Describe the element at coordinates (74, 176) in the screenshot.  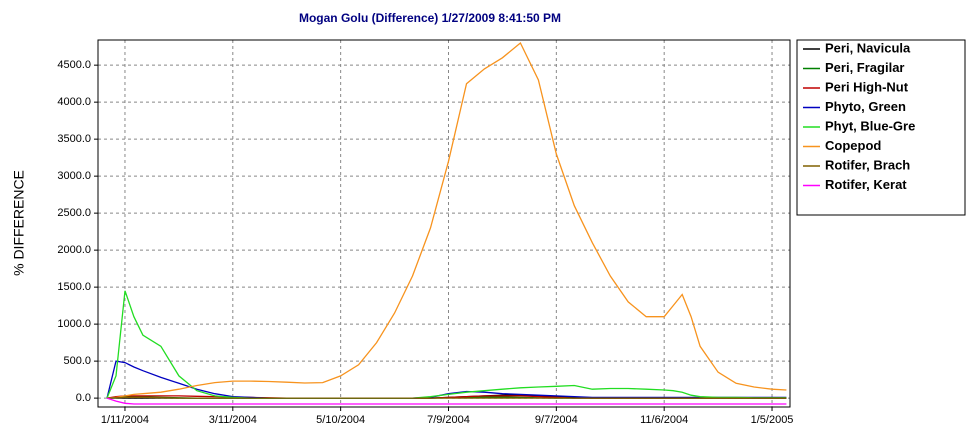
I see `y-tick-label: 3000.0` at that location.